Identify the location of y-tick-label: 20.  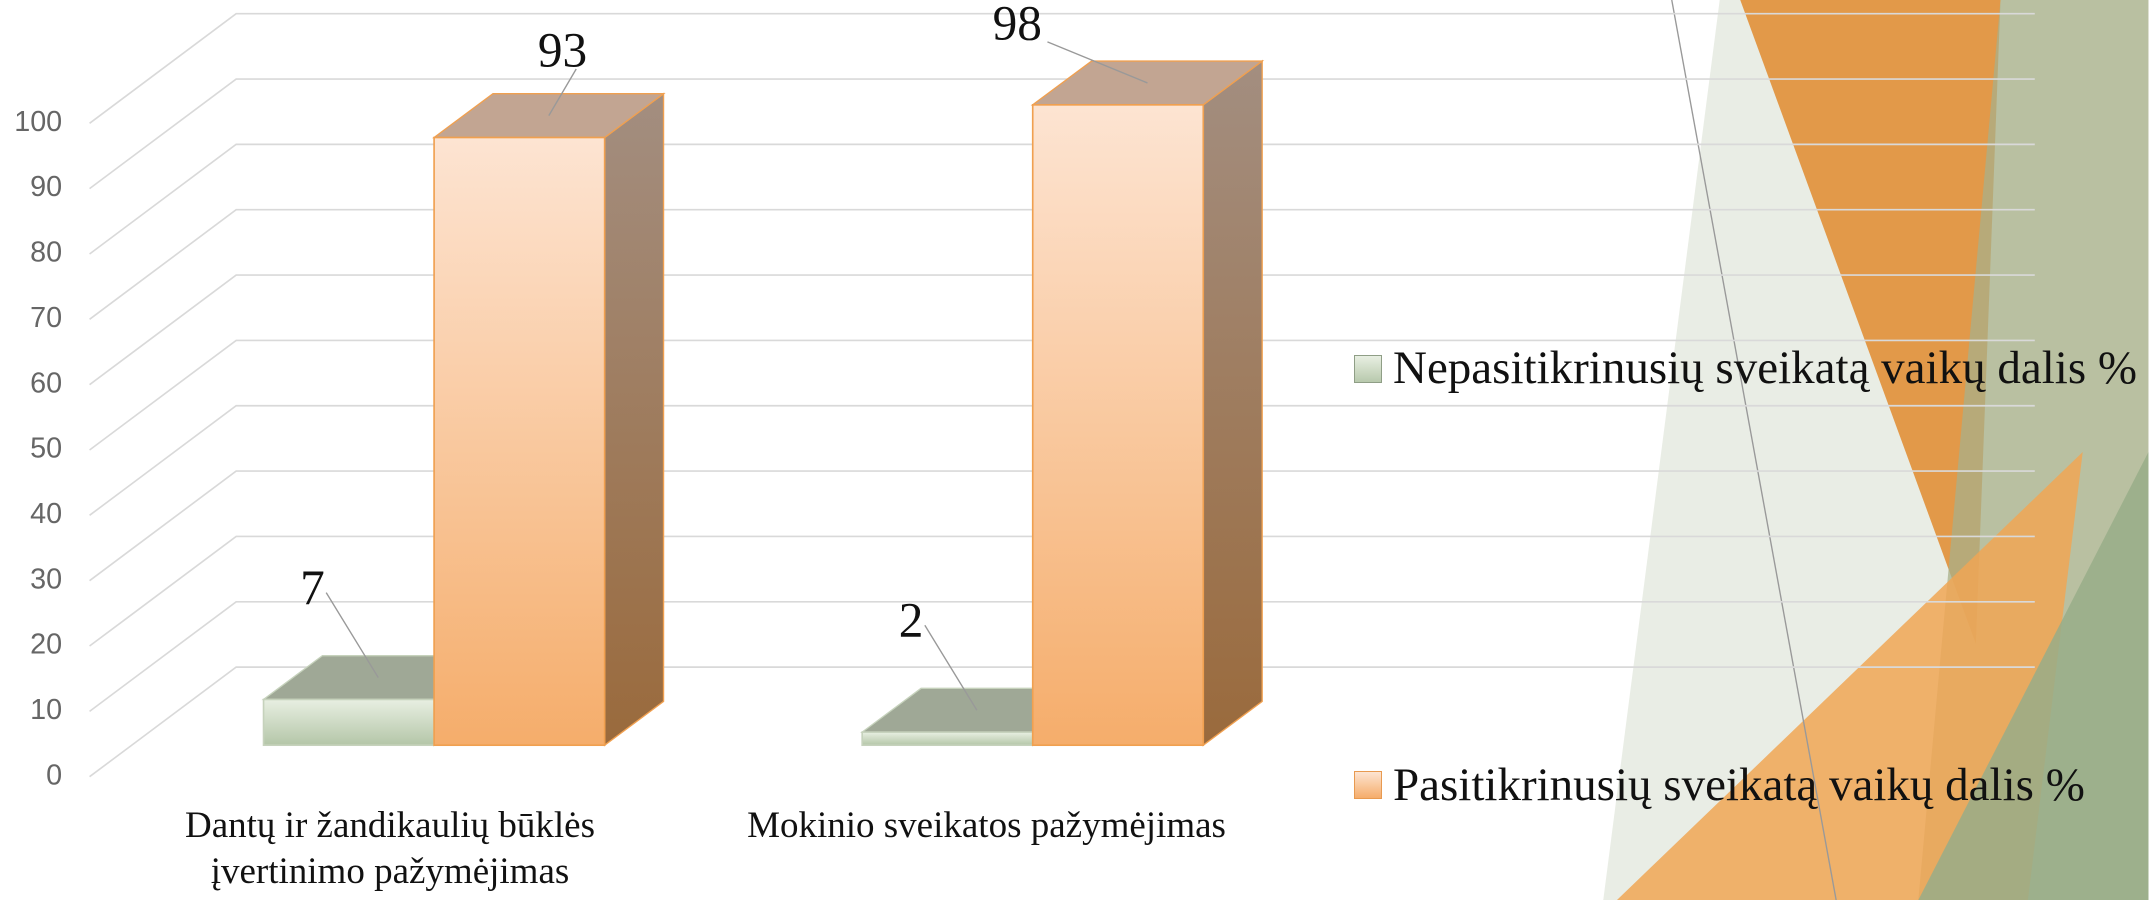
(46, 645).